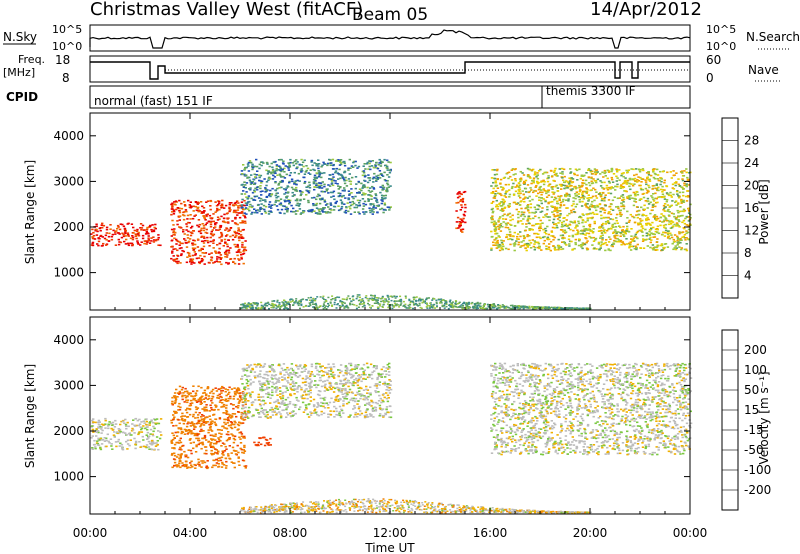 This screenshot has width=800, height=554. I want to click on y-tick-label-vel-3: 4000, so click(68, 340).